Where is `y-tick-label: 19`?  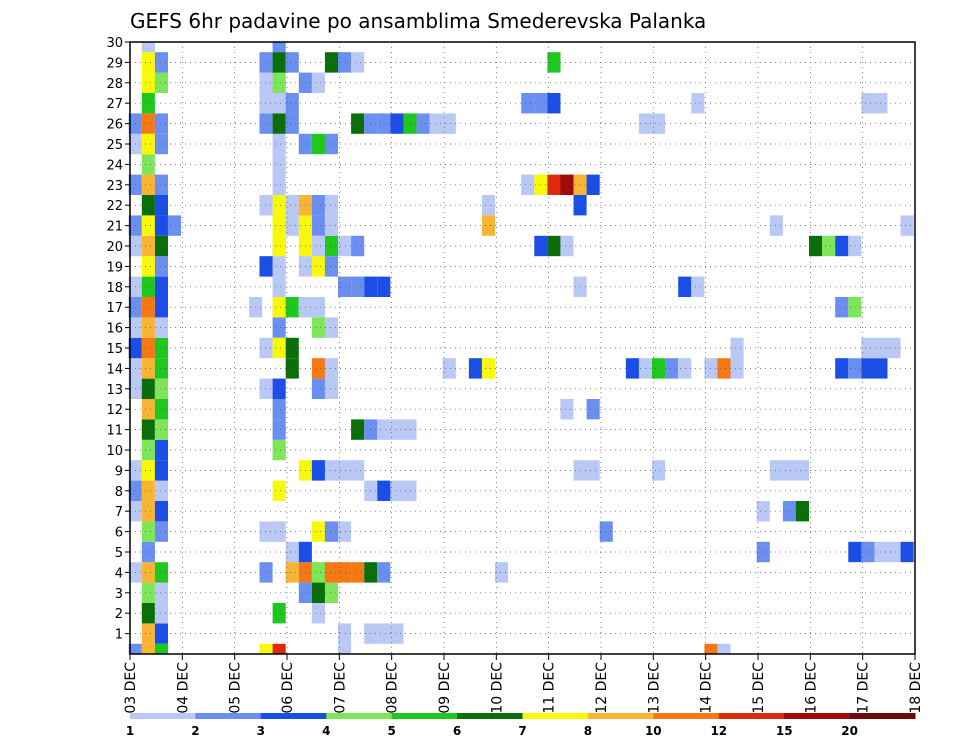
y-tick-label: 19 is located at coordinates (114, 267).